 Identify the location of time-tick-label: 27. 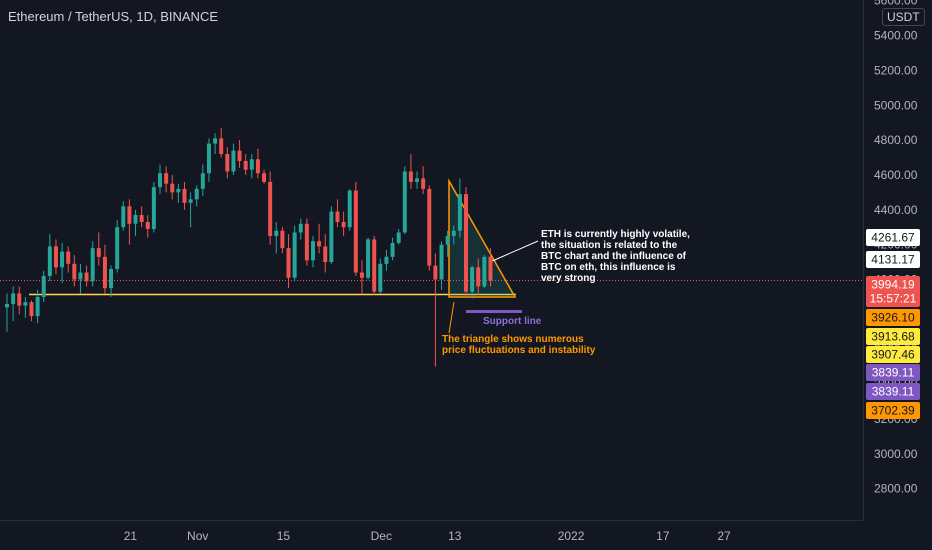
(724, 536).